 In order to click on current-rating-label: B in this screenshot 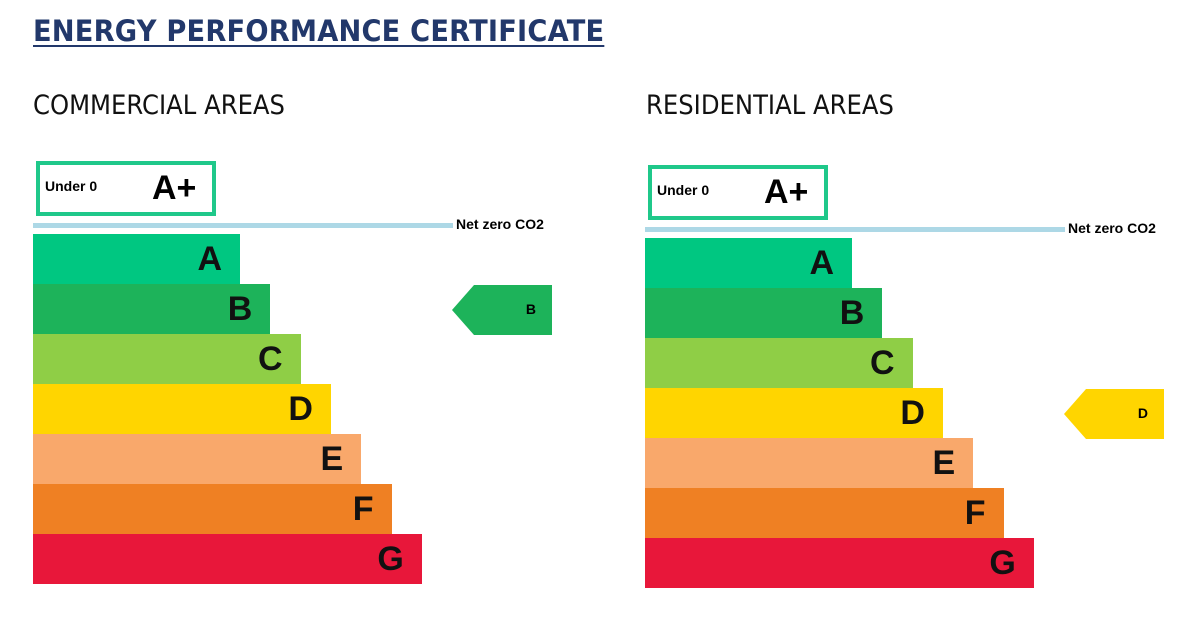, I will do `click(530, 309)`.